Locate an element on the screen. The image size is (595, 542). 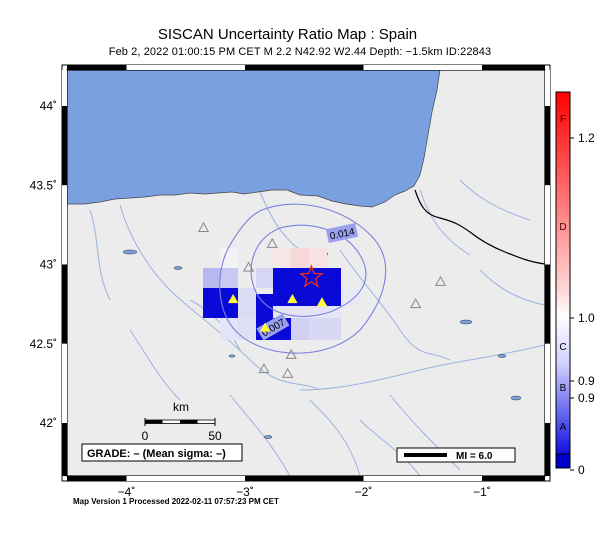
gray-stations is located at coordinates (322, 300).